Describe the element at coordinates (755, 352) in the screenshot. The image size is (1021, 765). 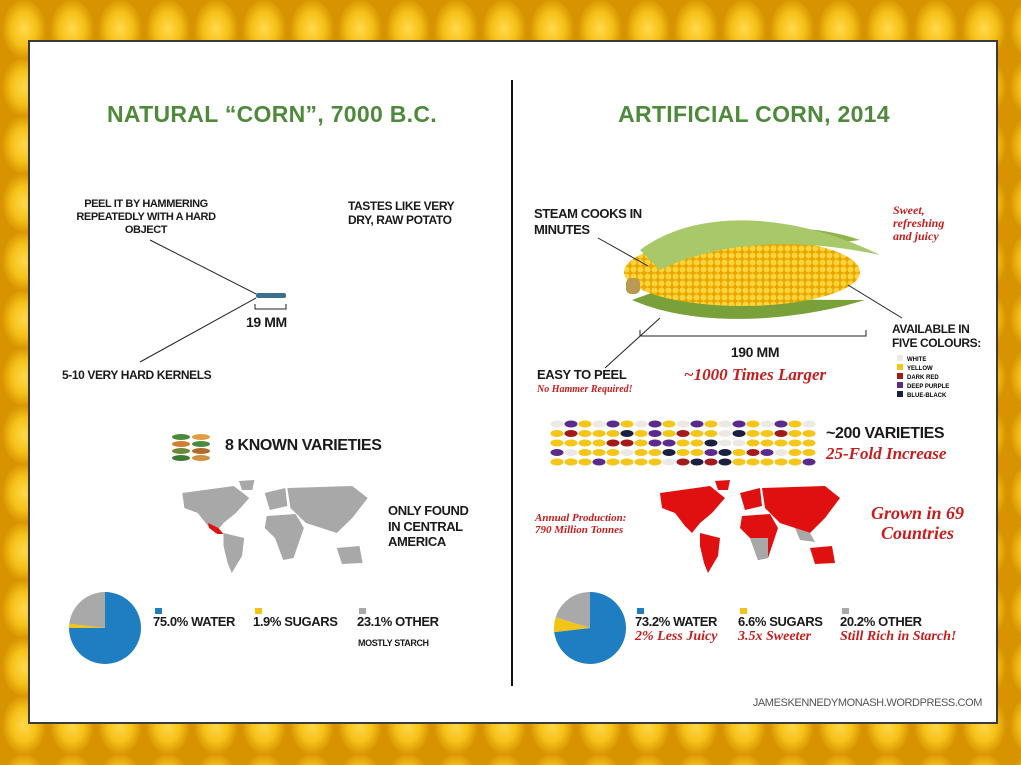
I see `size-text: 190 MM` at that location.